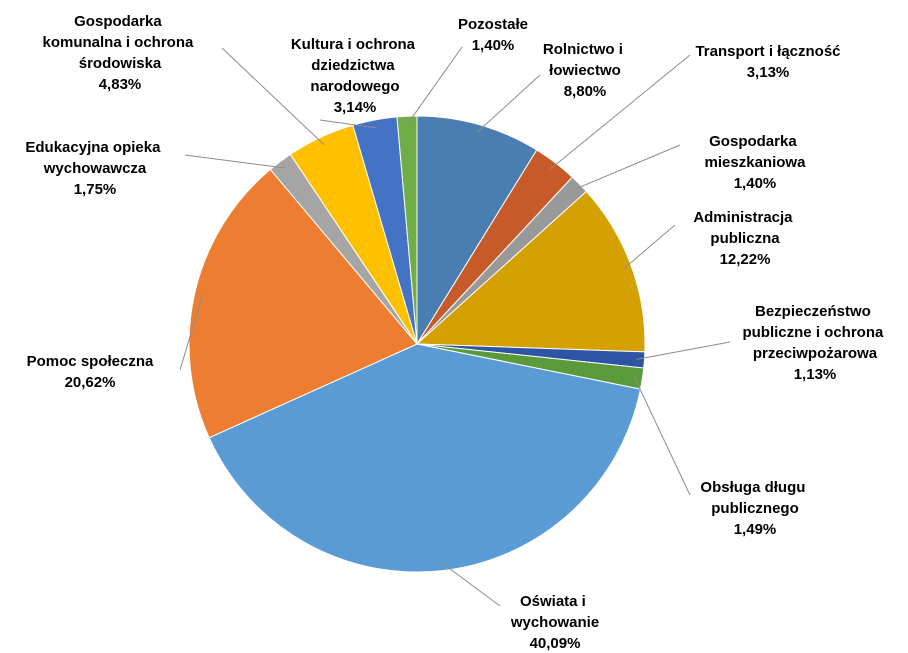  I want to click on category-label: Transport i łączność, so click(767, 51).